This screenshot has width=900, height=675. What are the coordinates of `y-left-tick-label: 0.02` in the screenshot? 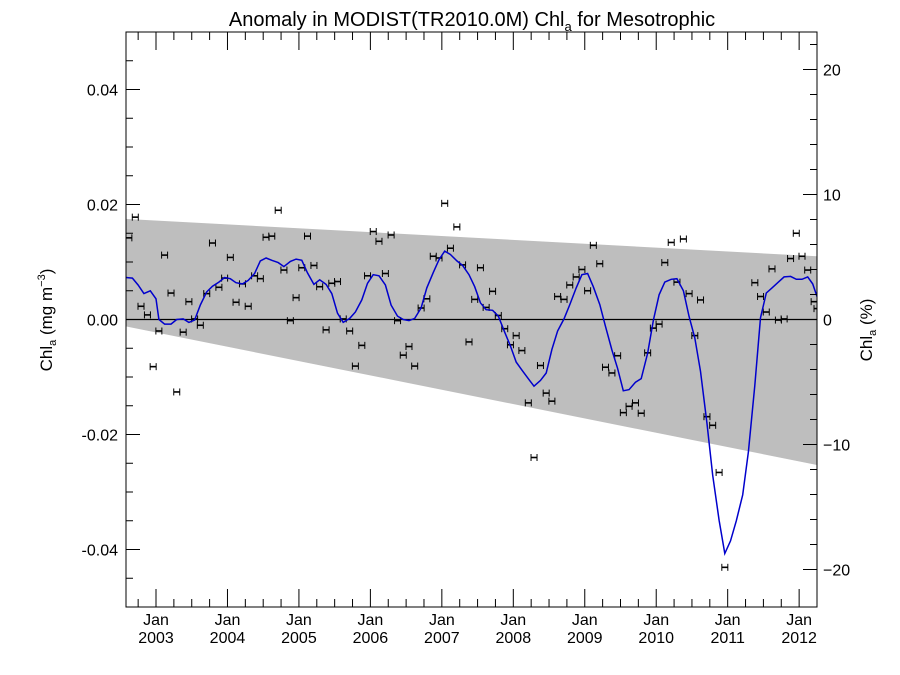 It's located at (102, 206).